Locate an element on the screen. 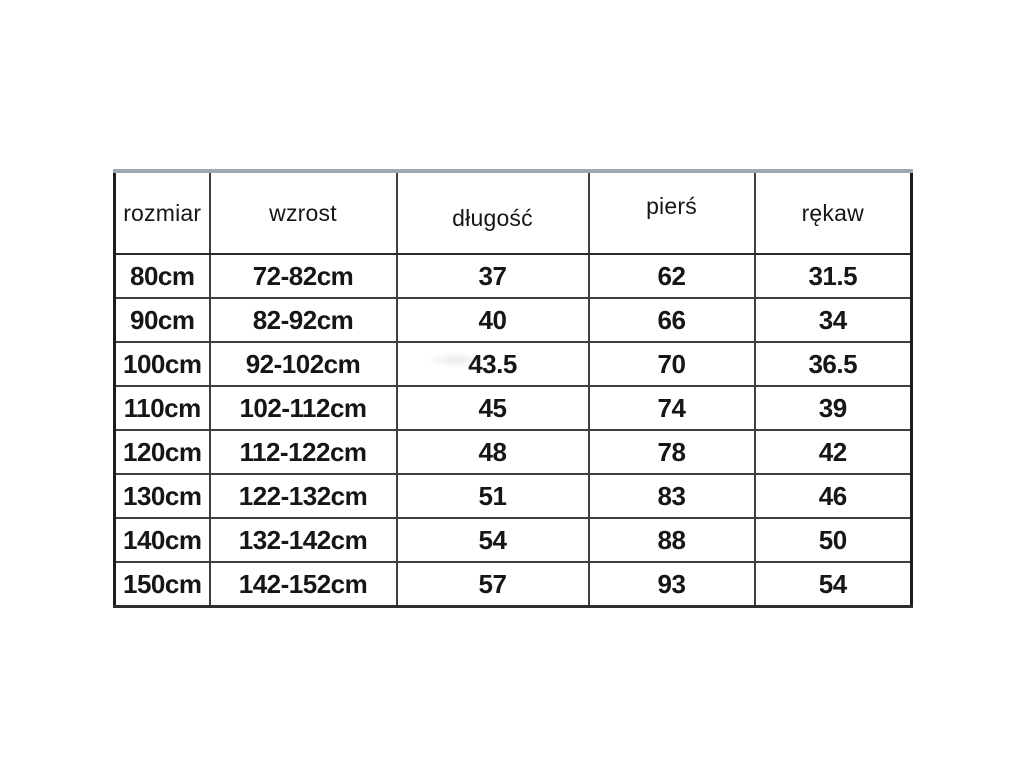 The height and width of the screenshot is (768, 1024). table-cell: 31.5 is located at coordinates (833, 276).